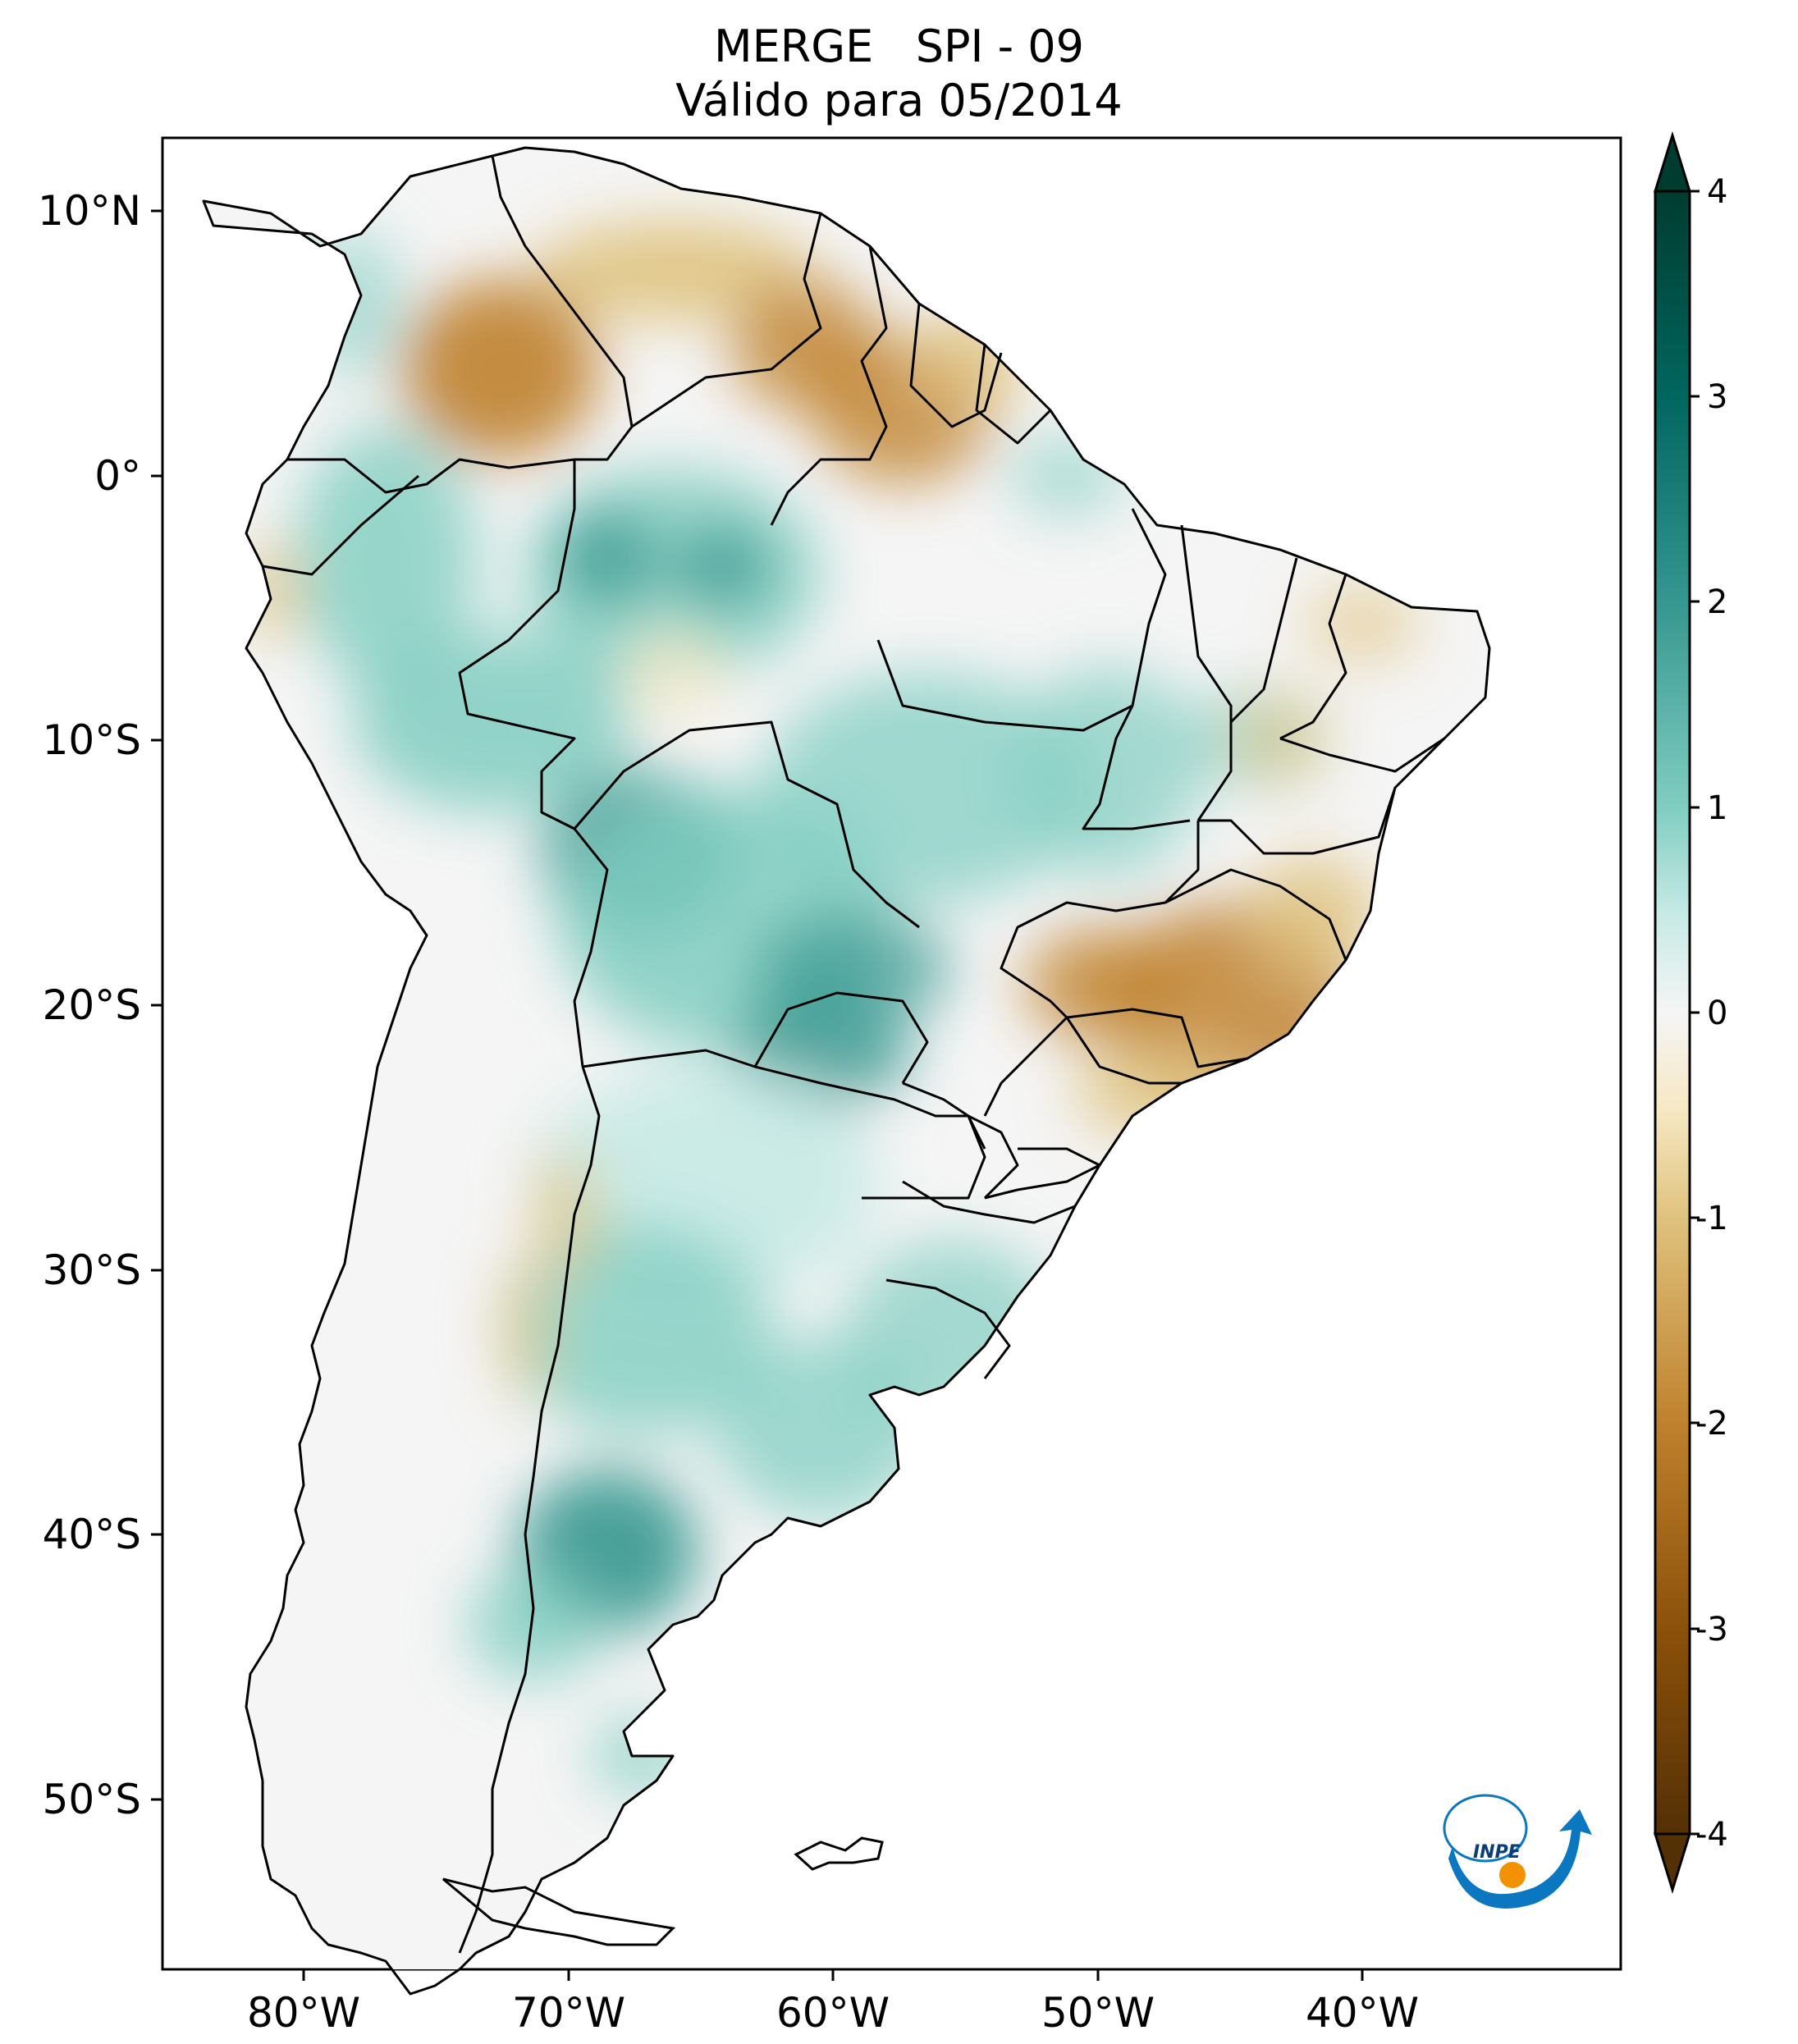 The image size is (1798, 2044). Describe the element at coordinates (833, 2013) in the screenshot. I see `lon-tick-label: 60°W` at that location.